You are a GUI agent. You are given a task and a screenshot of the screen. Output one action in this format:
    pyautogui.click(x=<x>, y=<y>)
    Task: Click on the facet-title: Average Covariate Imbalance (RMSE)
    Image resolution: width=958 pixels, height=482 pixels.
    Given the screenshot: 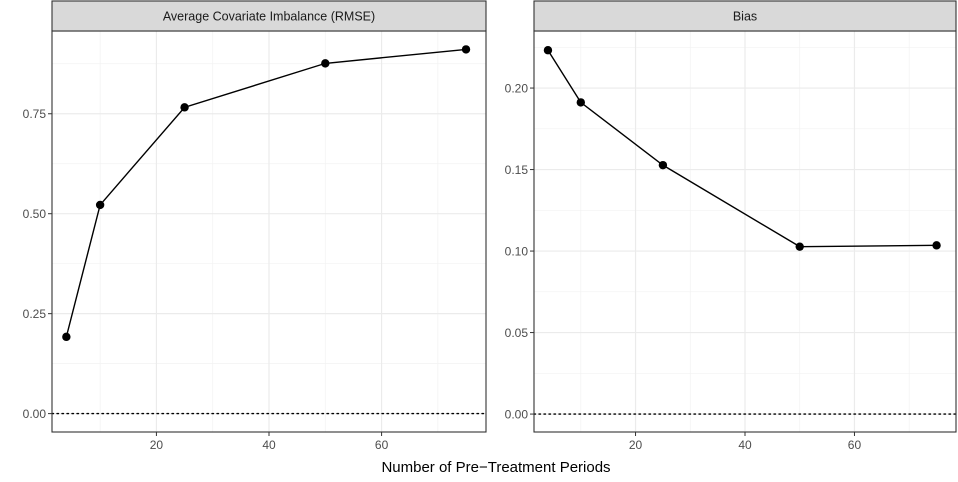 What is the action you would take?
    pyautogui.click(x=269, y=17)
    